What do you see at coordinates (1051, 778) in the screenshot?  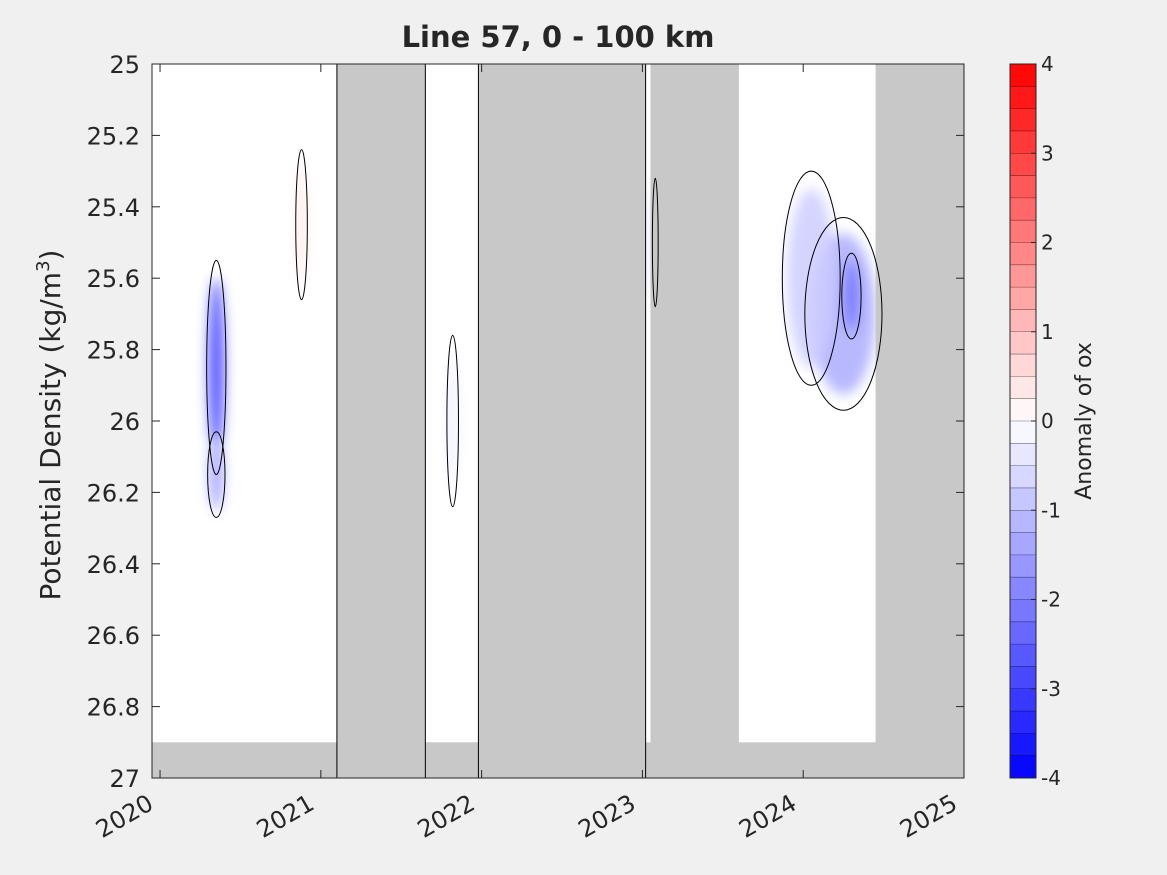 I see `colorbar-tick-label--4: -4` at bounding box center [1051, 778].